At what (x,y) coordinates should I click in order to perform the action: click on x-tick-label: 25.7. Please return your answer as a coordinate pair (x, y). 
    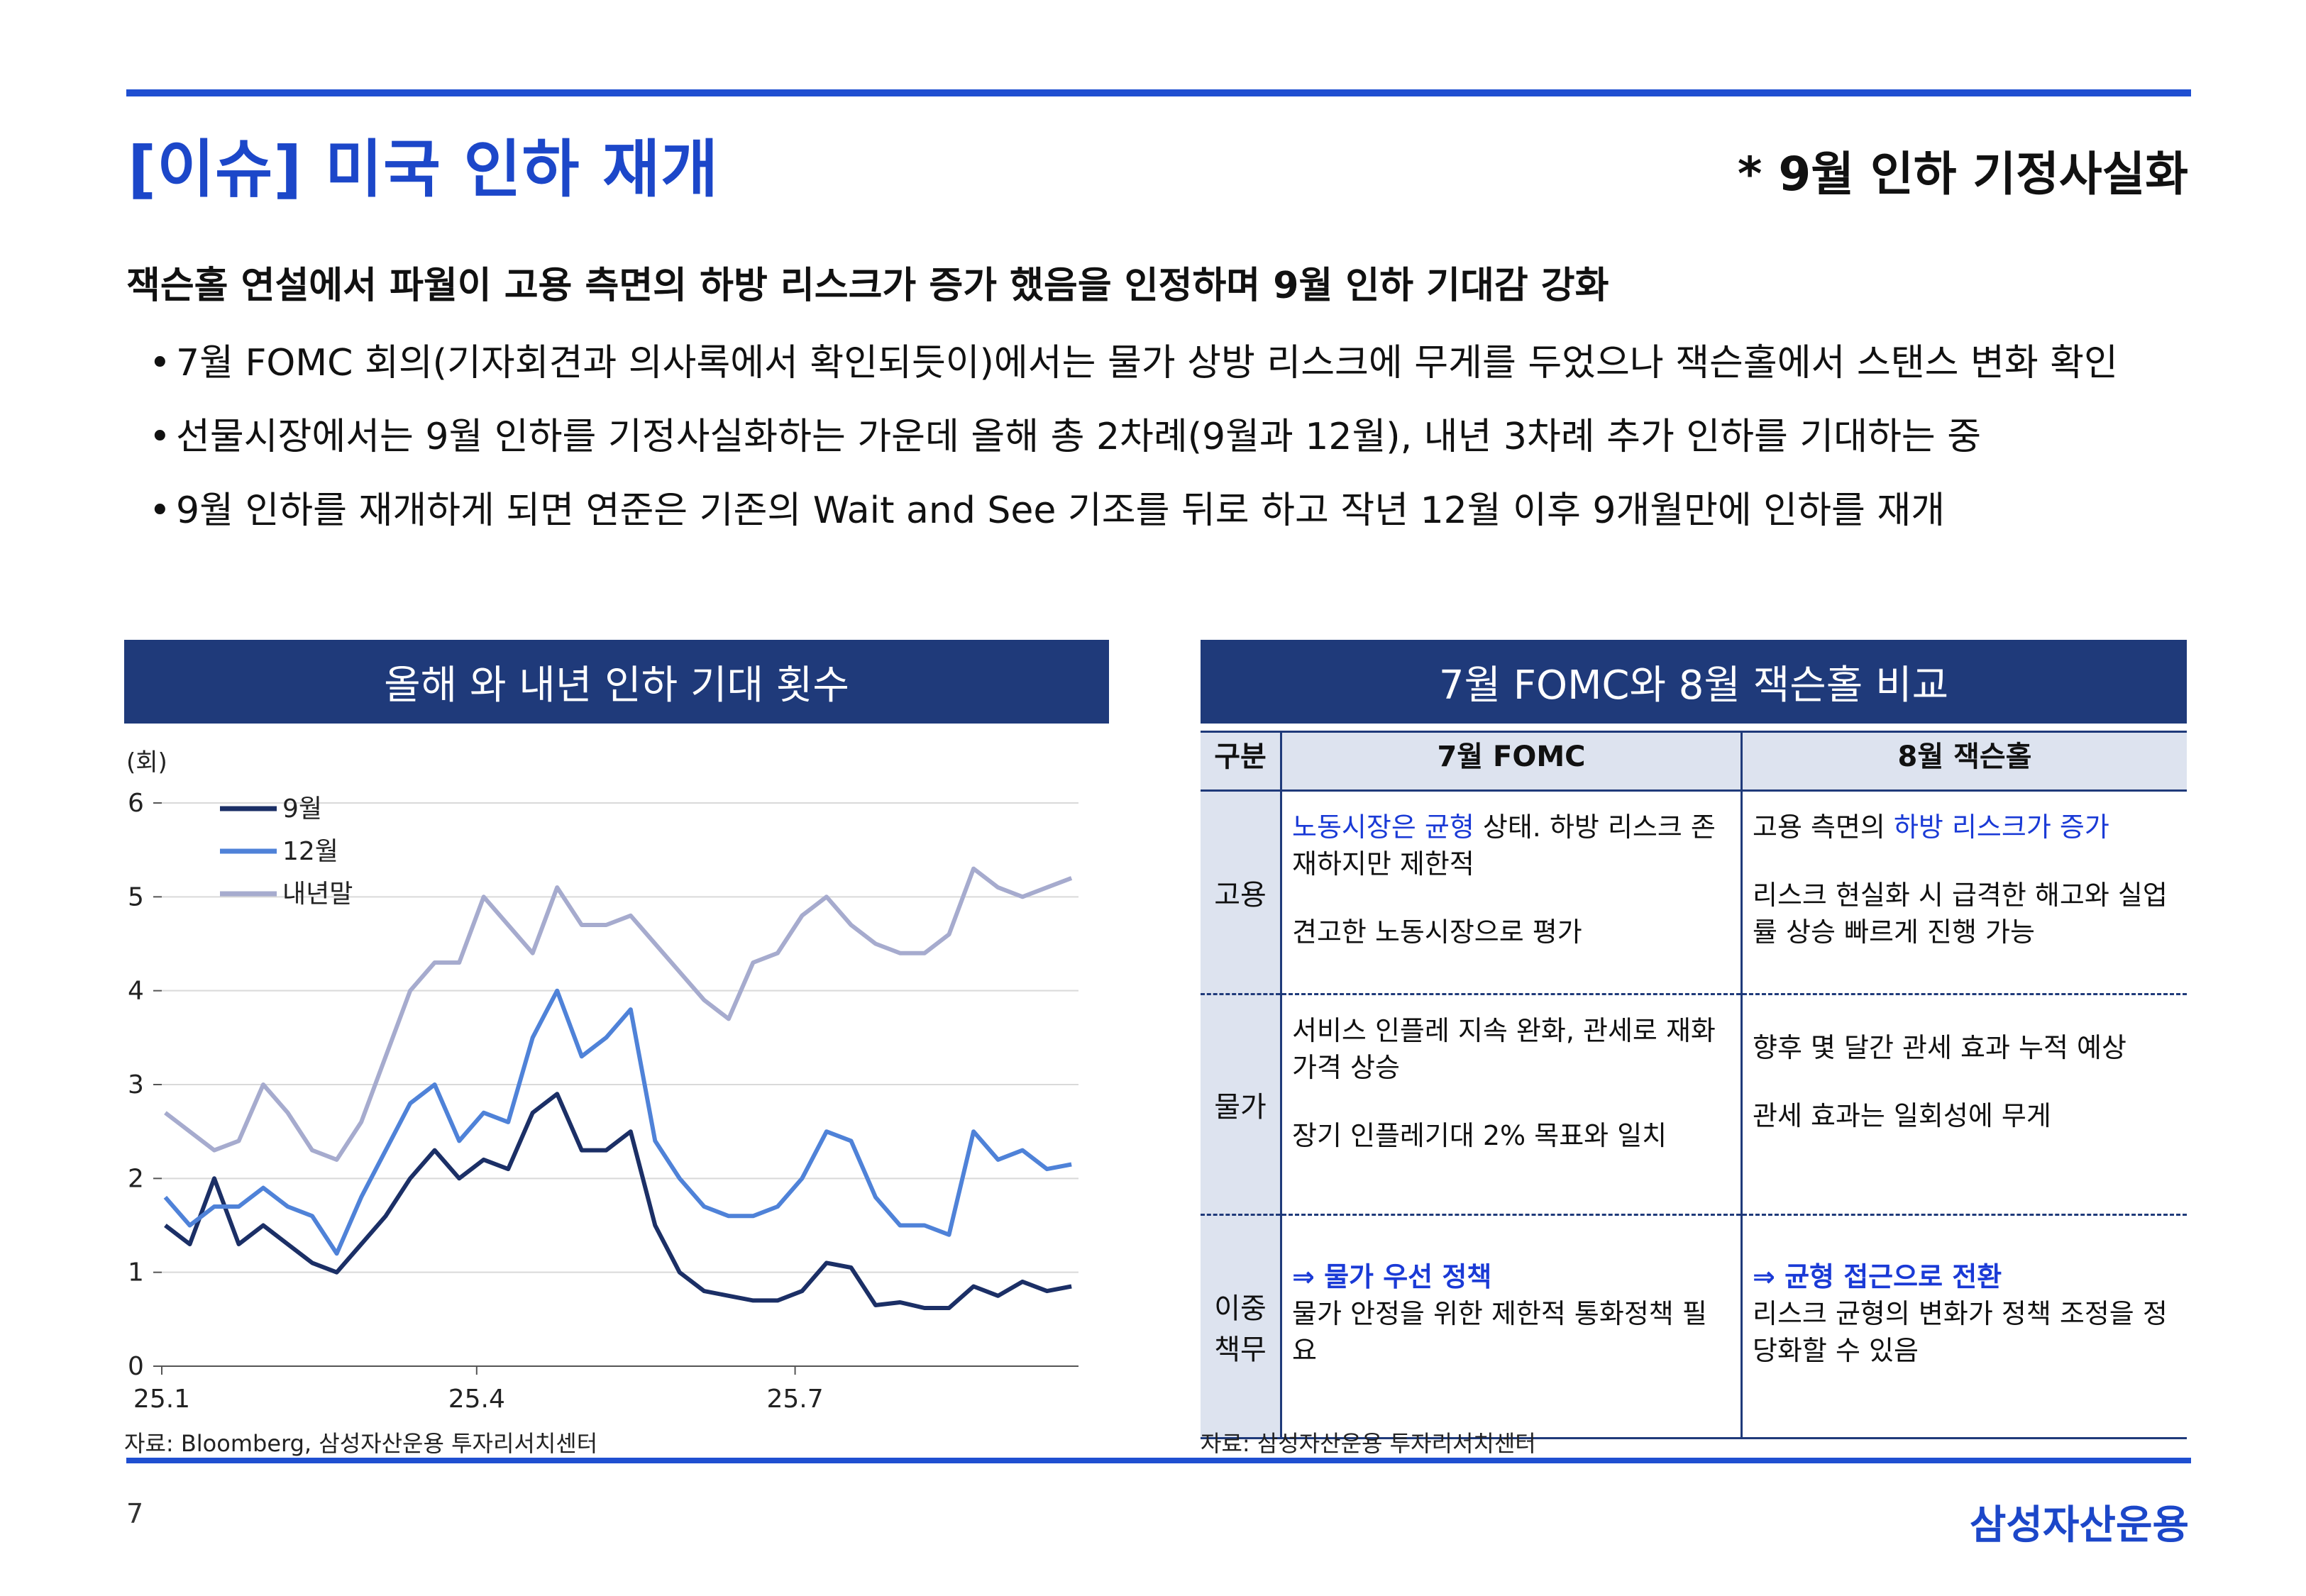
    Looking at the image, I should click on (795, 1400).